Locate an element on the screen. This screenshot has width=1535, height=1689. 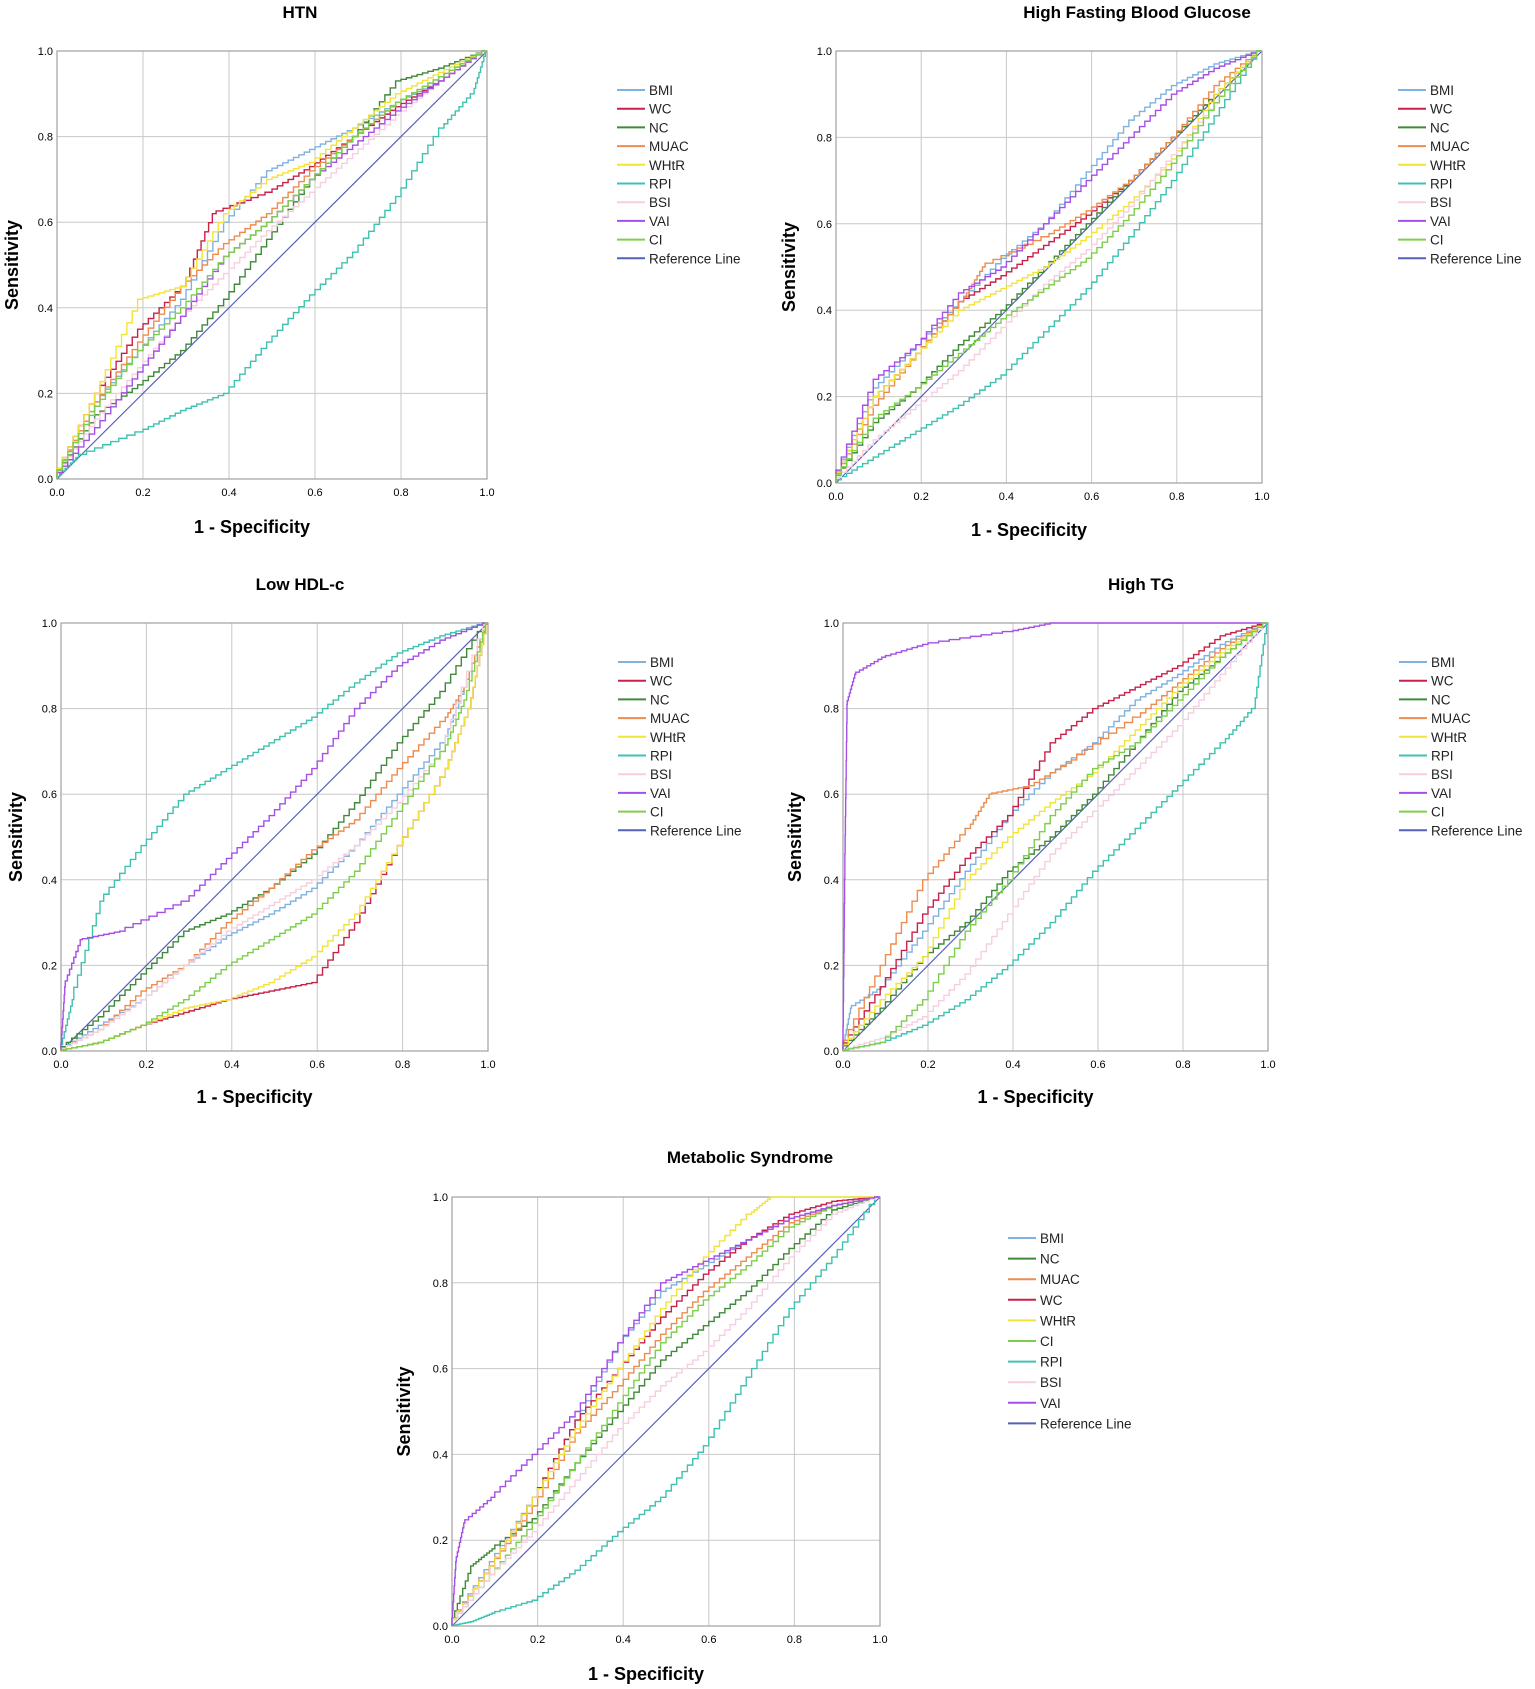
roc-curve-muac is located at coordinates (274, 836).